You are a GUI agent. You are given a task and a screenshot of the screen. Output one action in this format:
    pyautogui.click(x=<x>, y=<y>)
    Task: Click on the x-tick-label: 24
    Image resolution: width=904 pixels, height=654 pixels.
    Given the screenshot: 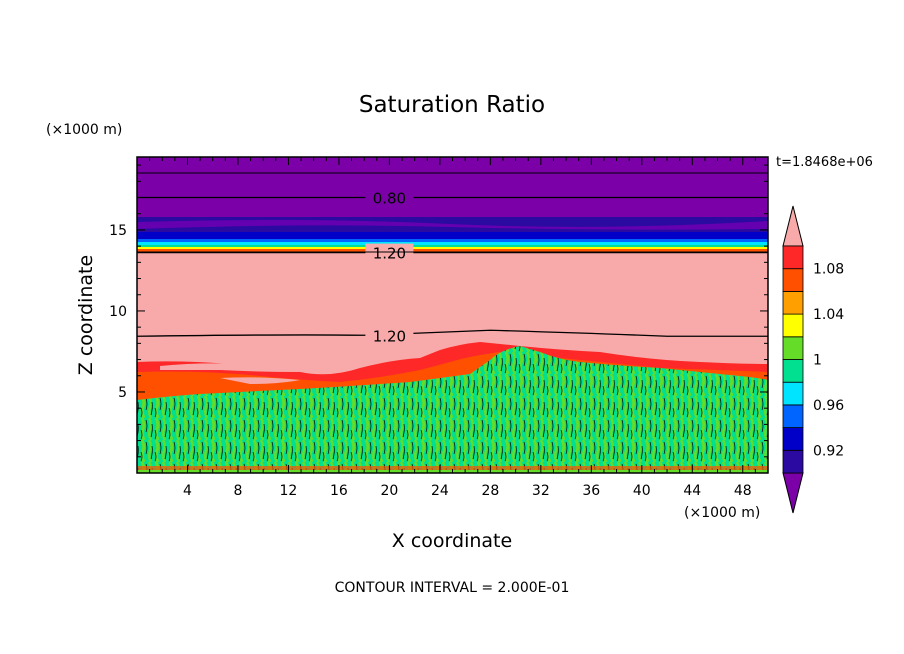 What is the action you would take?
    pyautogui.click(x=440, y=491)
    